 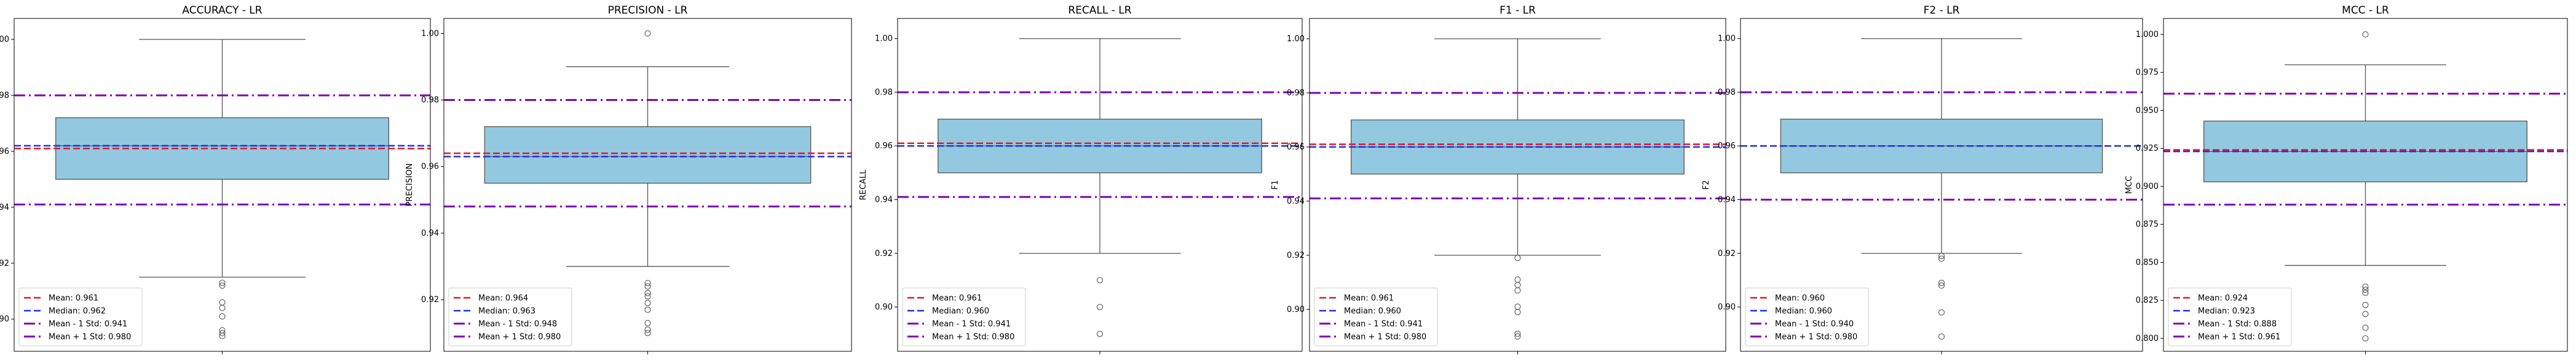 What do you see at coordinates (1517, 10) in the screenshot?
I see `chart-title: F1 - LR` at bounding box center [1517, 10].